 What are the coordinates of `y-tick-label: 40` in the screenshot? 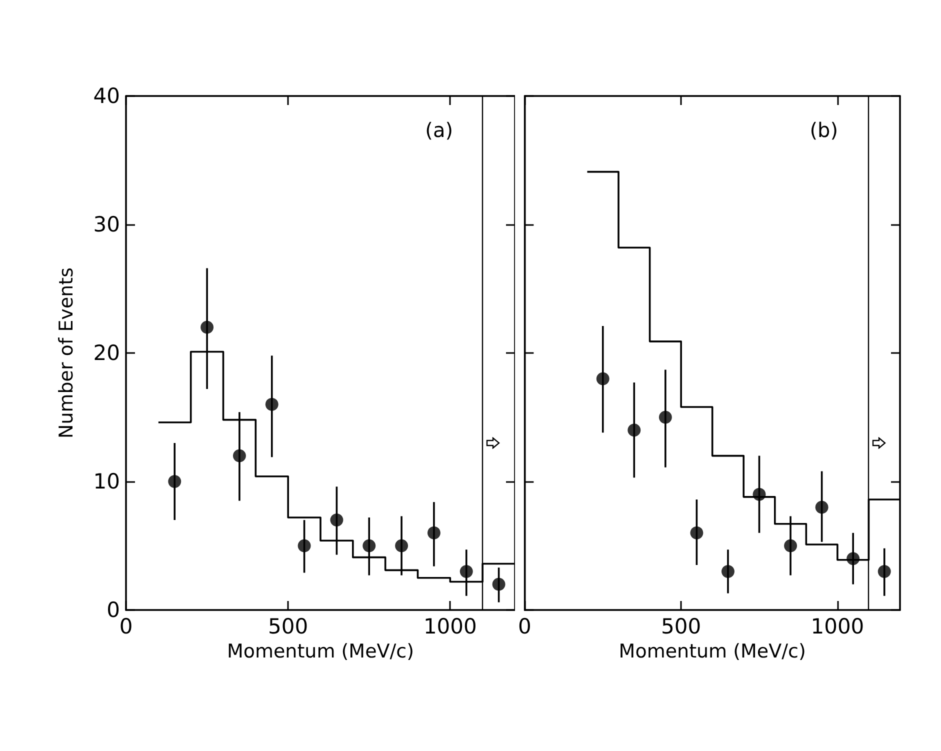 It's located at (106, 96).